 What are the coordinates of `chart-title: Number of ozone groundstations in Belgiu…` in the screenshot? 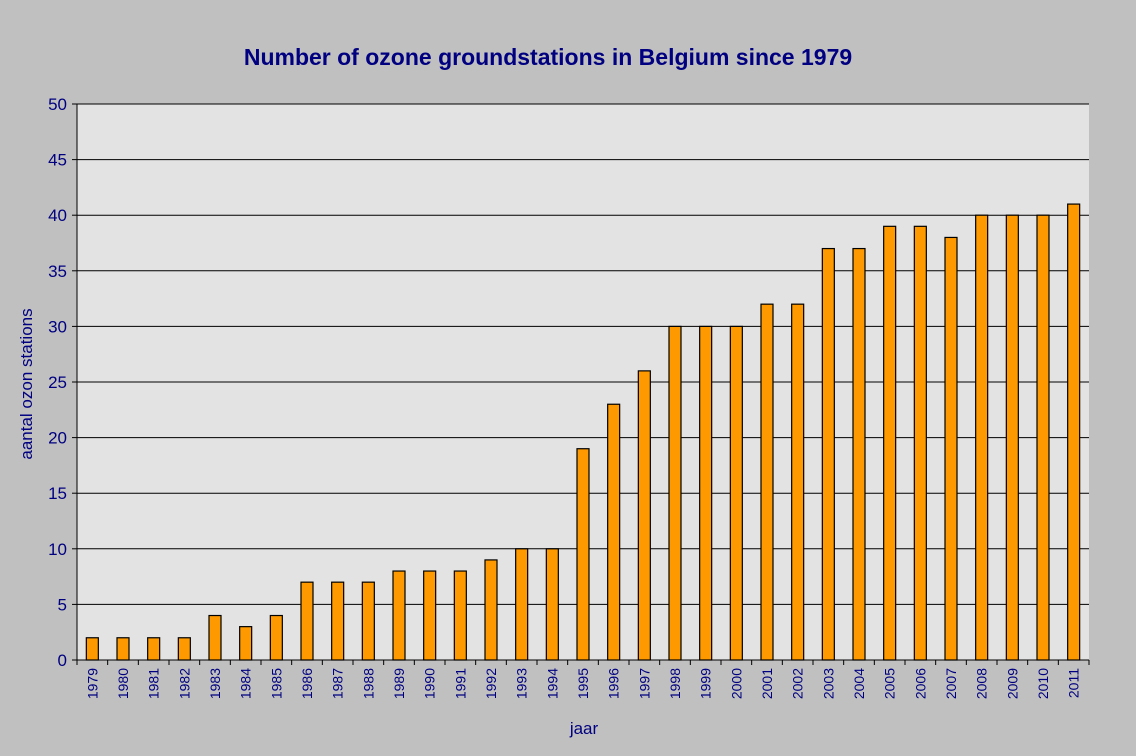 It's located at (548, 57).